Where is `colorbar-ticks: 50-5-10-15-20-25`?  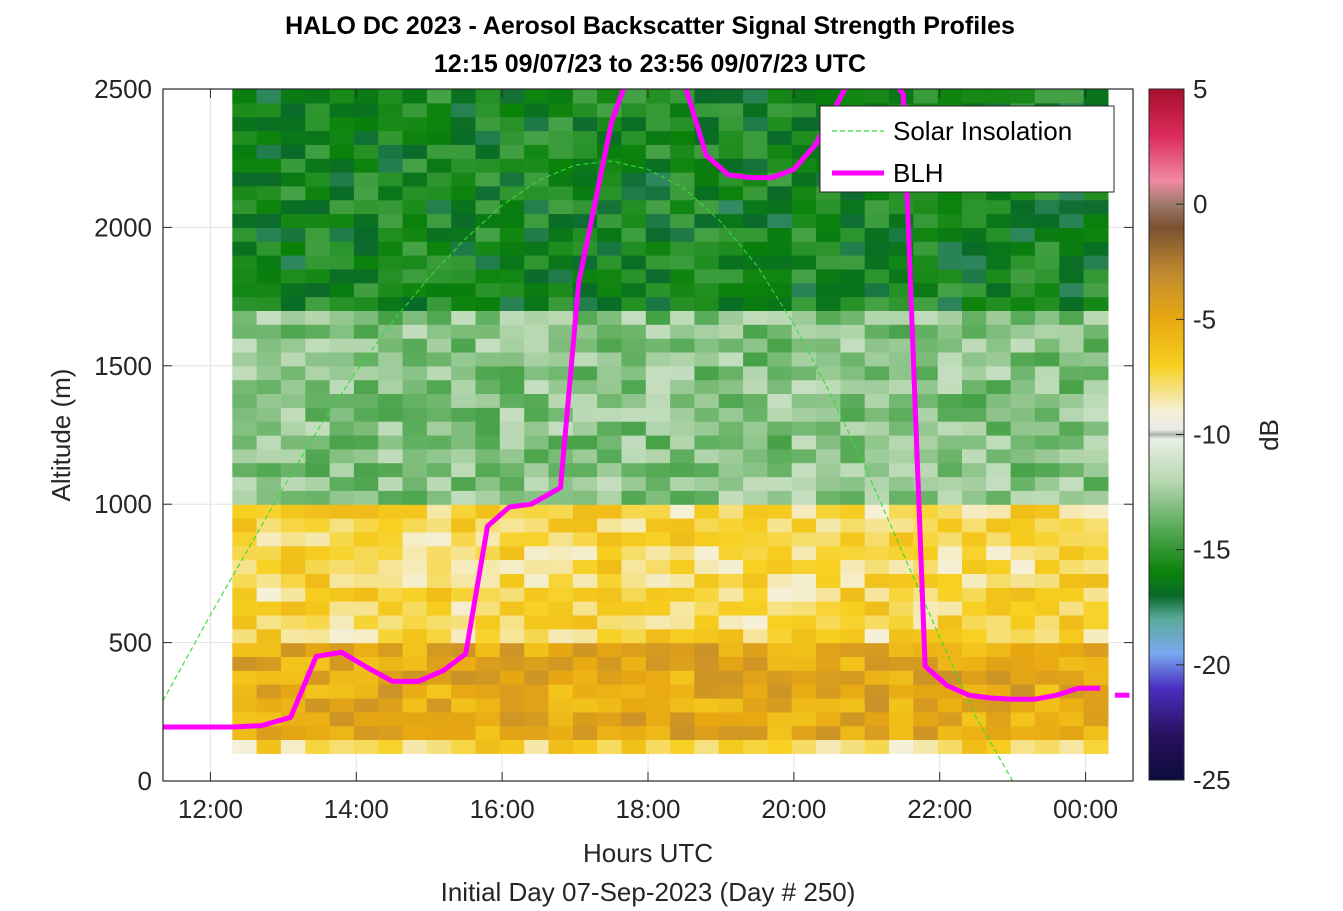
colorbar-ticks: 50-5-10-15-20-25 is located at coordinates (1203, 434).